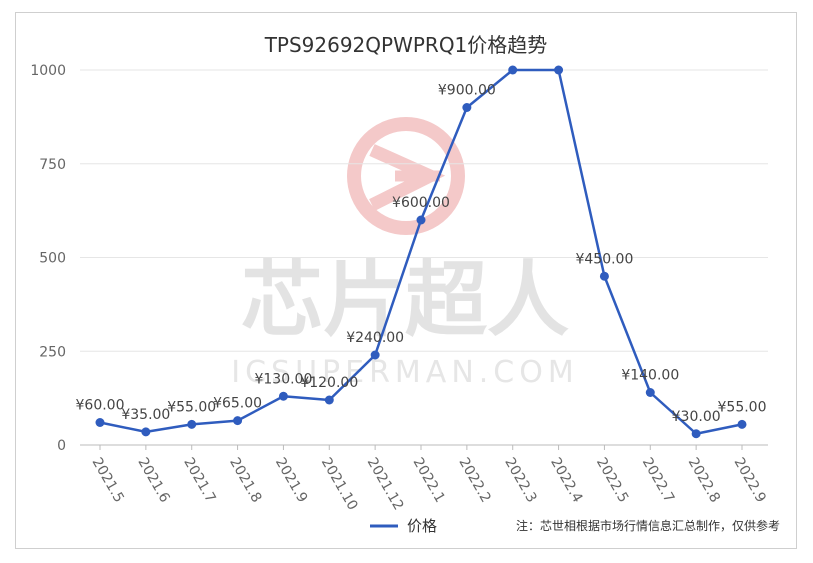 This screenshot has height=563, width=813. I want to click on x-tick-label: 2022.8, so click(704, 480).